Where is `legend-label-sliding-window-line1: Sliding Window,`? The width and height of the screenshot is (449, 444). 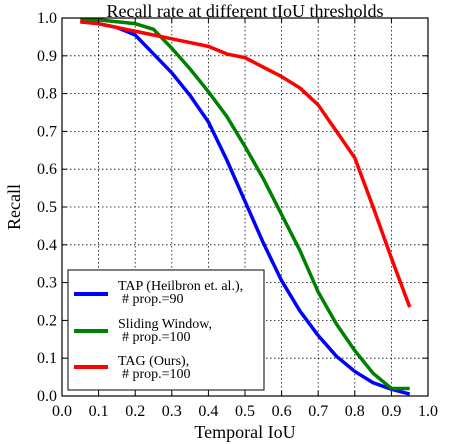
legend-label-sliding-window-line1: Sliding Window, is located at coordinates (165, 324).